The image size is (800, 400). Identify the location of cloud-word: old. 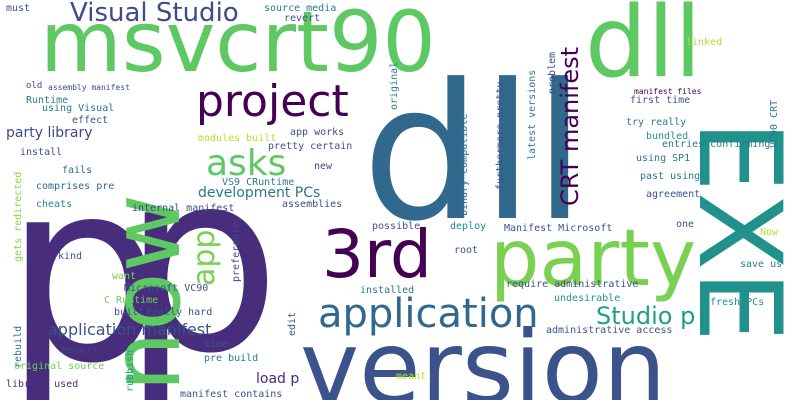
(34, 86).